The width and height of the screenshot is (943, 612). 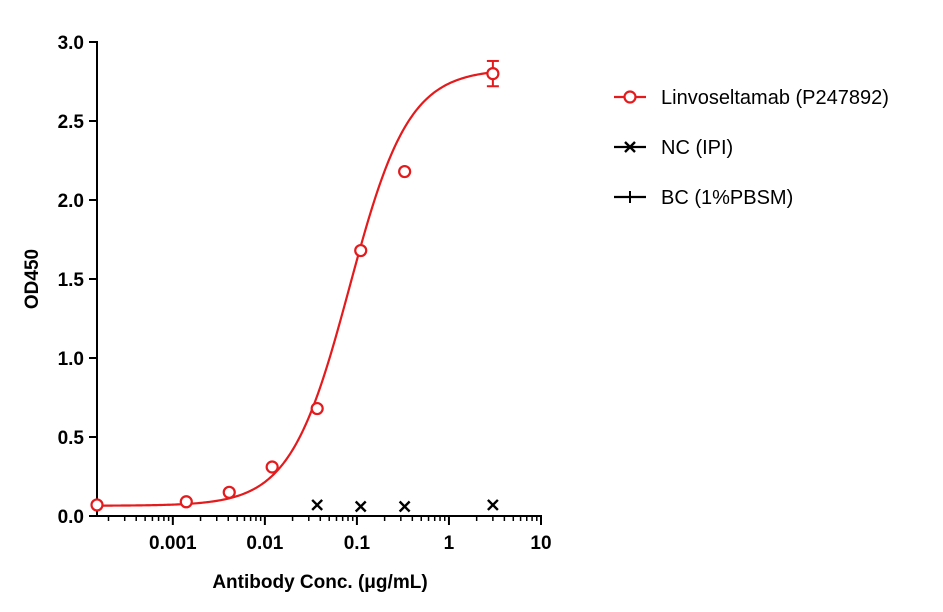 What do you see at coordinates (71, 43) in the screenshot?
I see `y-tick-label: 3.0` at bounding box center [71, 43].